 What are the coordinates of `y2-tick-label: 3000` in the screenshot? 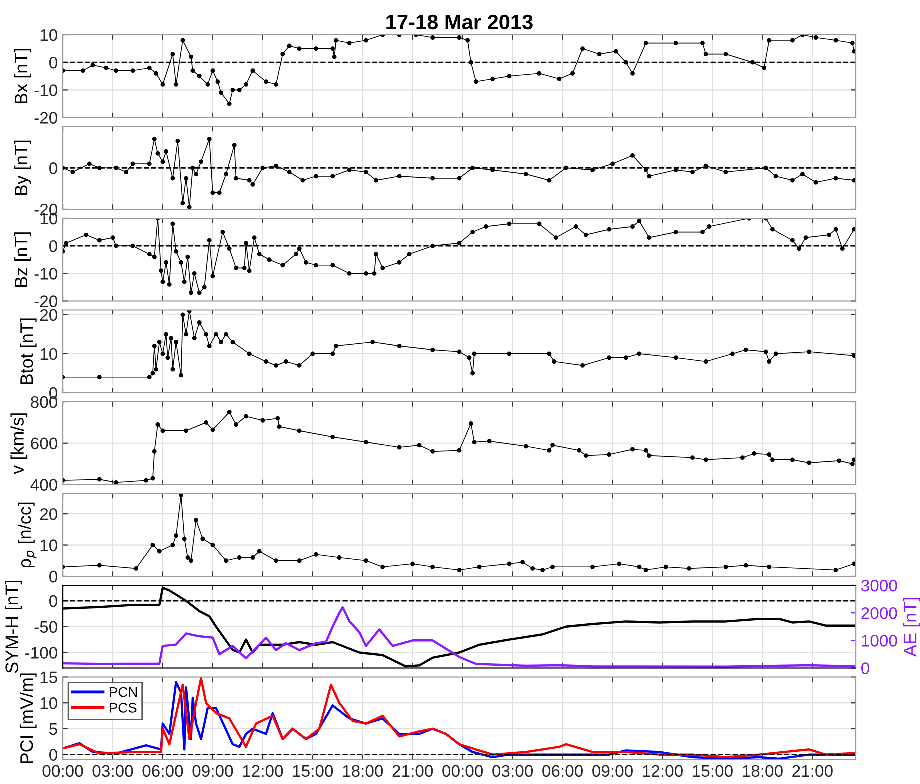 It's located at (879, 586).